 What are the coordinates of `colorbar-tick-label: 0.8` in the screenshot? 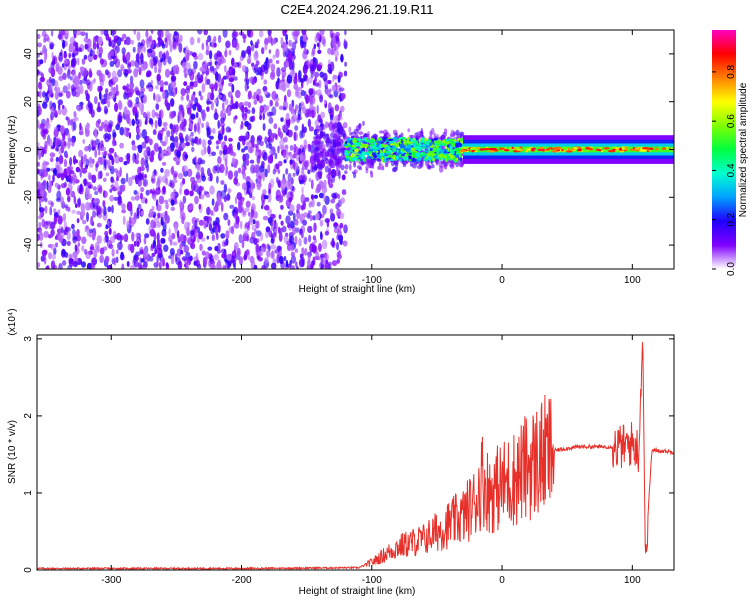 It's located at (731, 71).